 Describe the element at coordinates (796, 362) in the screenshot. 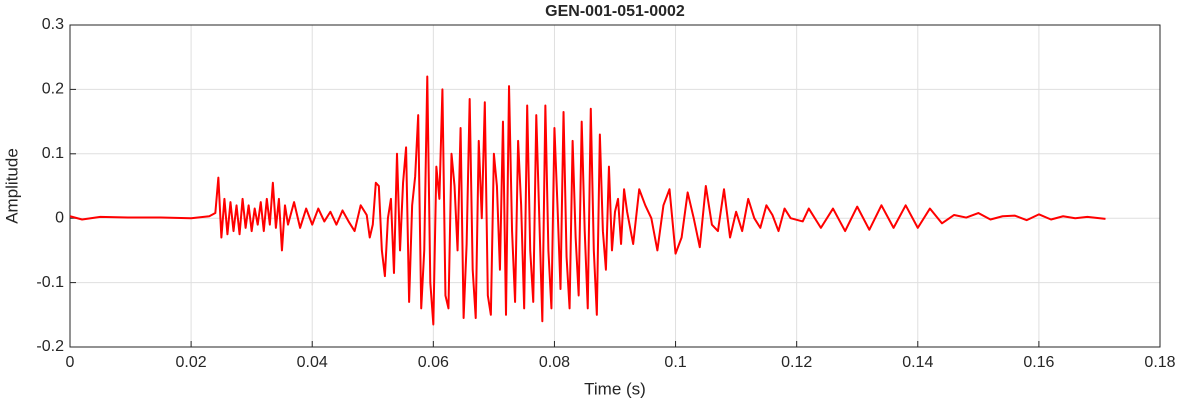

I see `x-tick-label: 0.12` at that location.